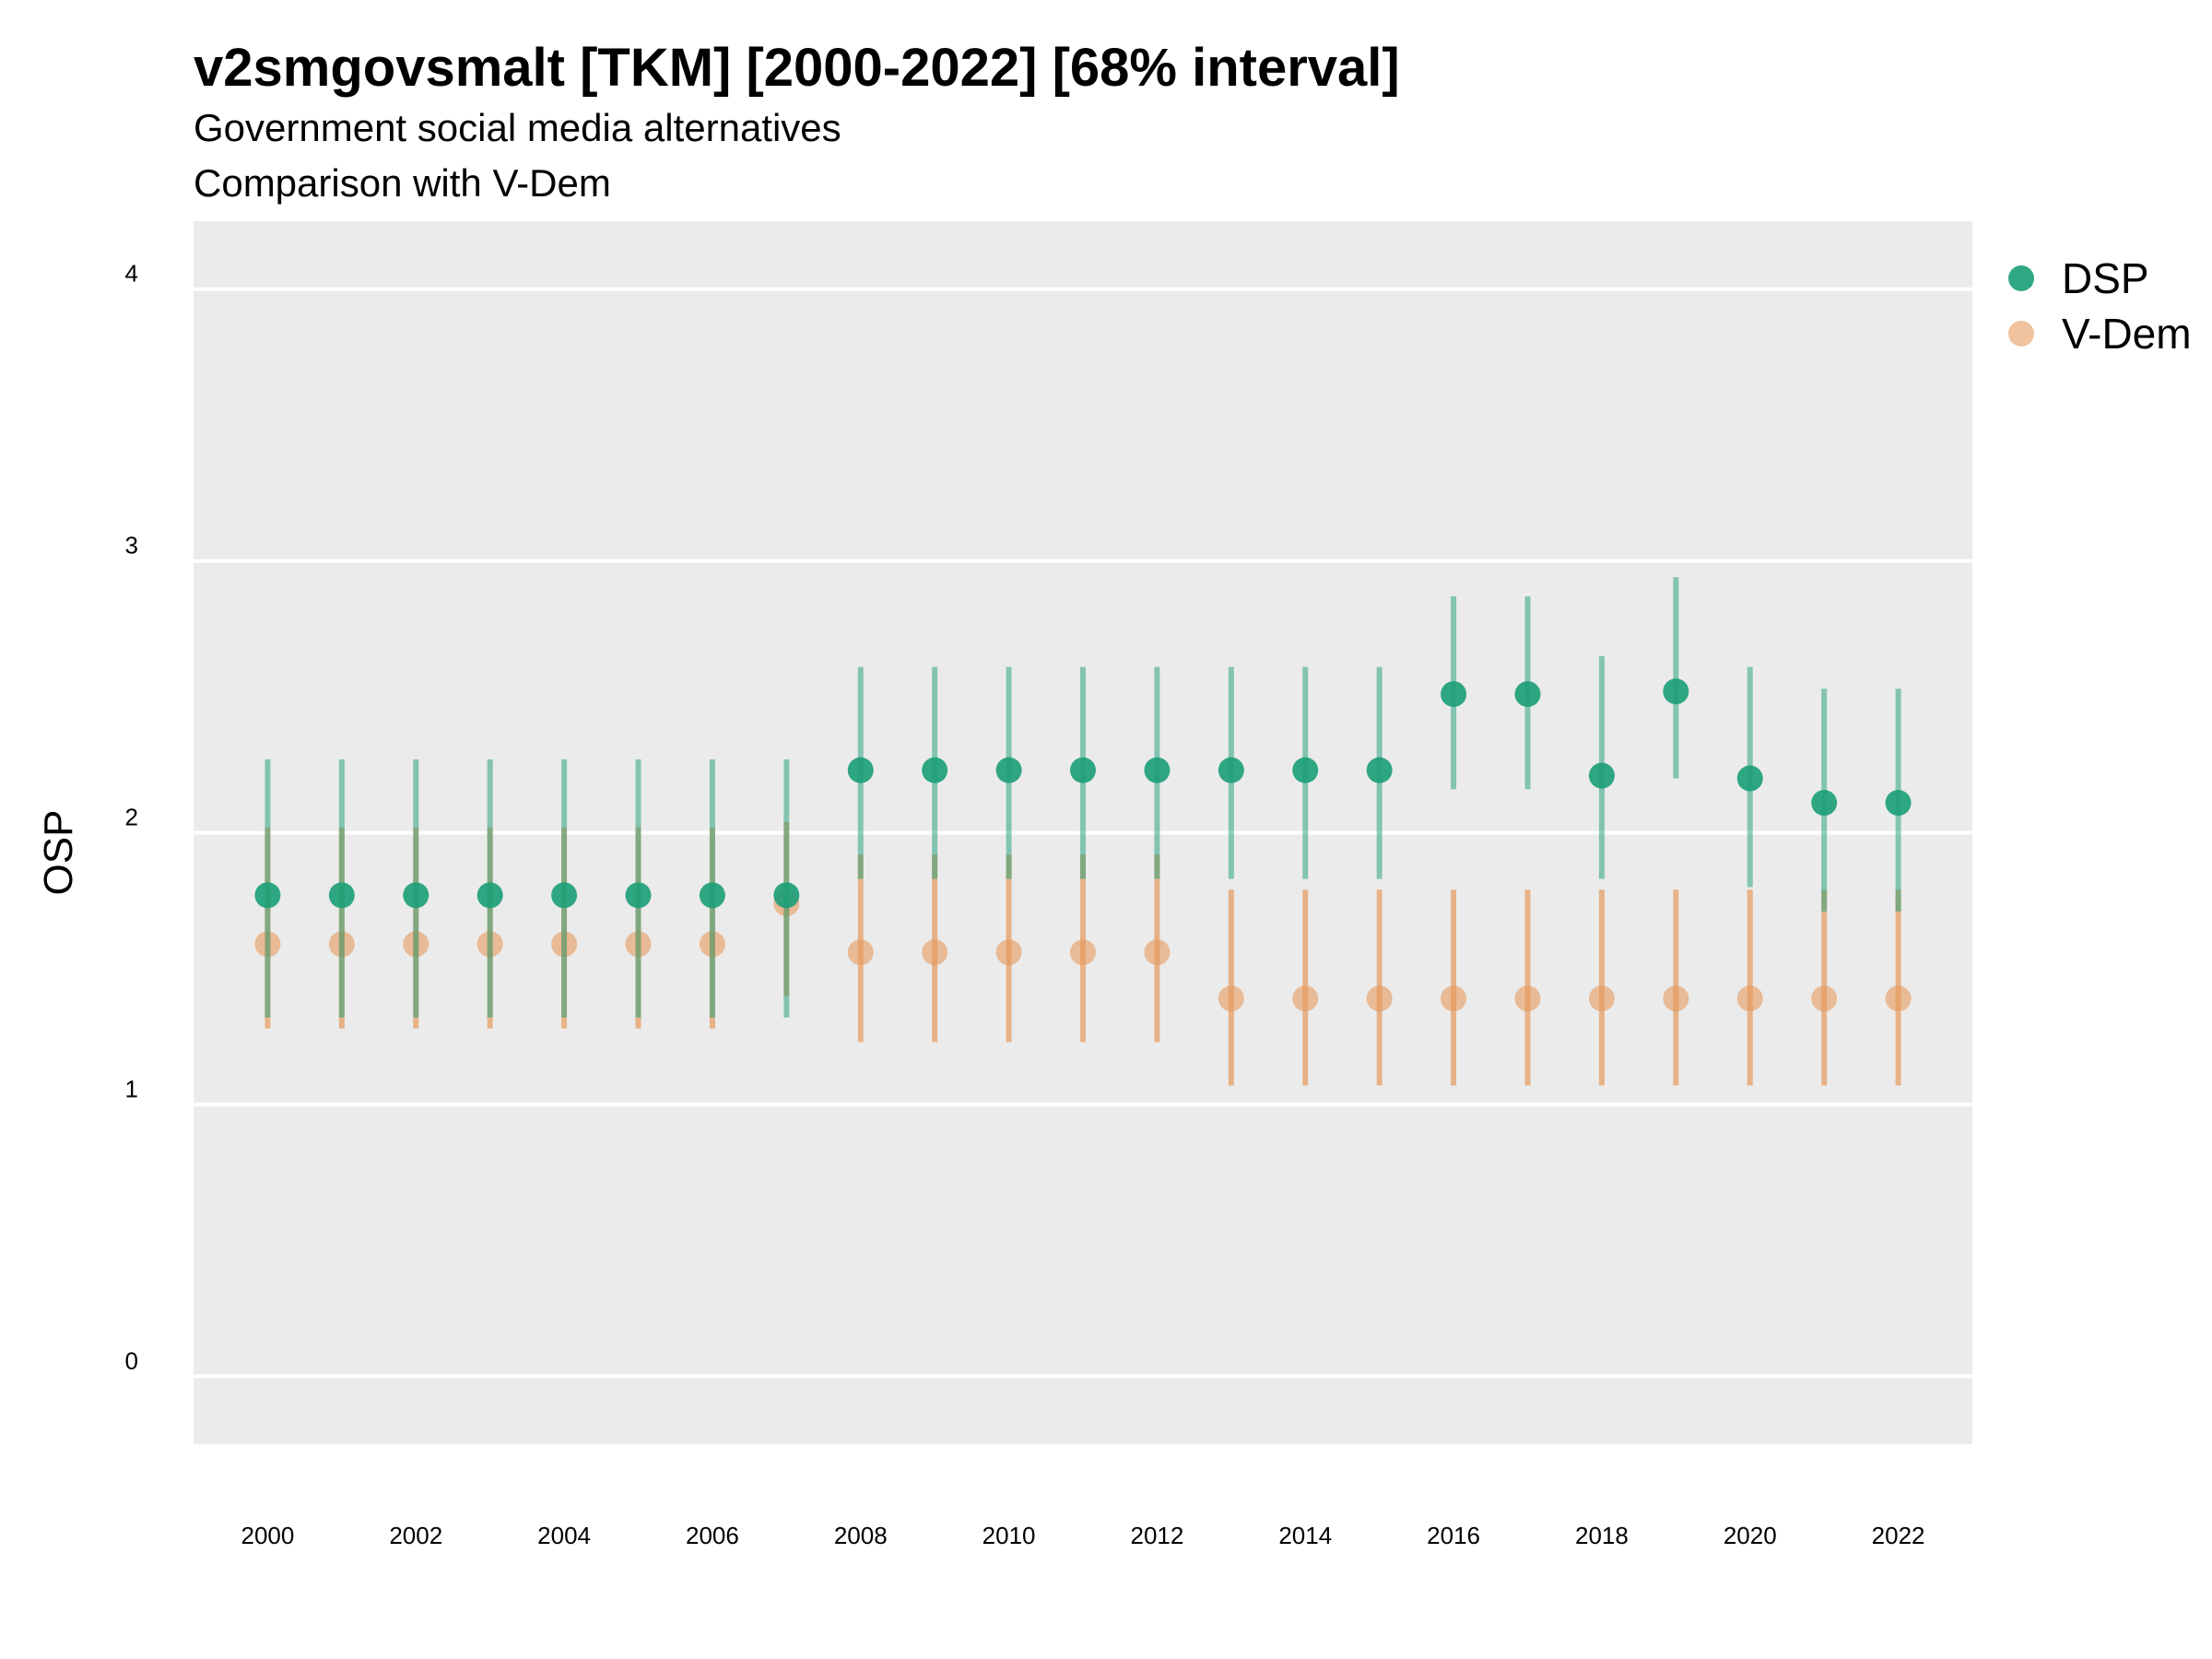  What do you see at coordinates (131, 1088) in the screenshot?
I see `y-tick-label: 1` at bounding box center [131, 1088].